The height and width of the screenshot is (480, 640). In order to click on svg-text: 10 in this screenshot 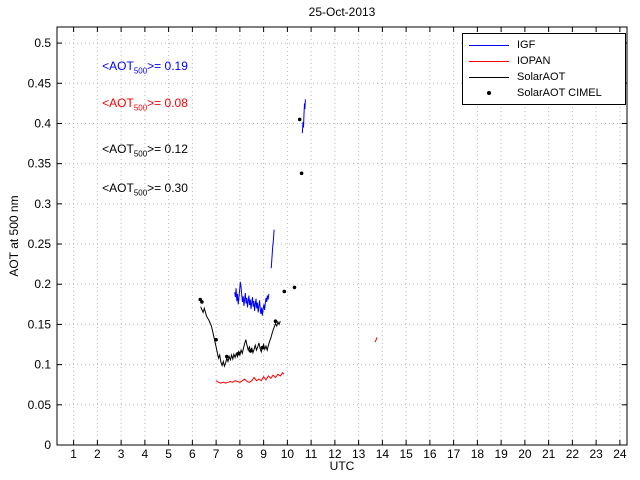, I will do `click(288, 454)`.